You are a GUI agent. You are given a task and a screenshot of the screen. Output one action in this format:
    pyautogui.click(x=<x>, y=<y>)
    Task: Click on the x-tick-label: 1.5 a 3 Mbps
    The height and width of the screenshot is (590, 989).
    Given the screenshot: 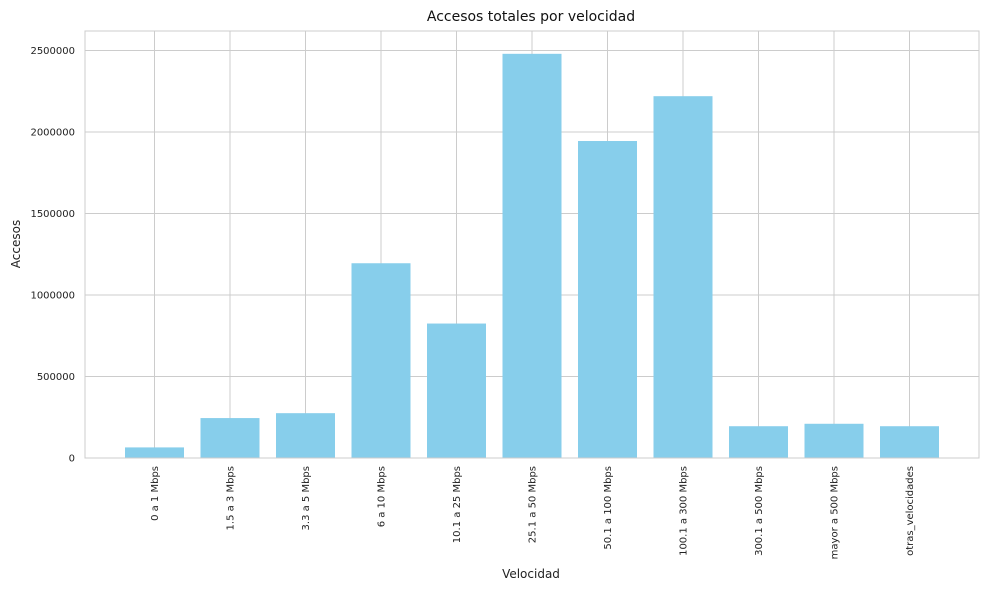 What is the action you would take?
    pyautogui.click(x=231, y=498)
    